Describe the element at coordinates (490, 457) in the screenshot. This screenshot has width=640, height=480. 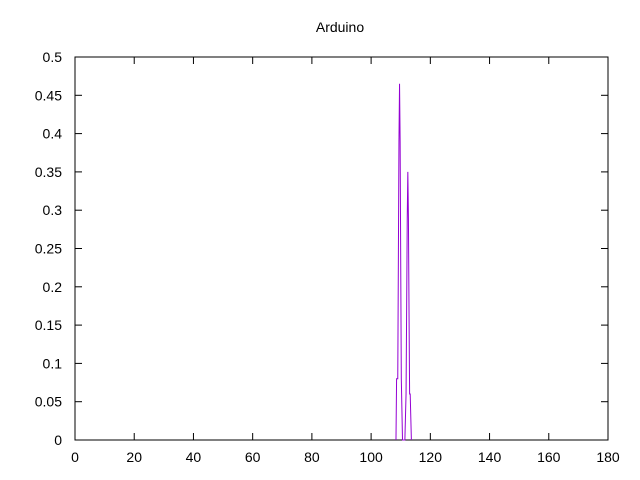
I see `x-tick-label: 140` at that location.